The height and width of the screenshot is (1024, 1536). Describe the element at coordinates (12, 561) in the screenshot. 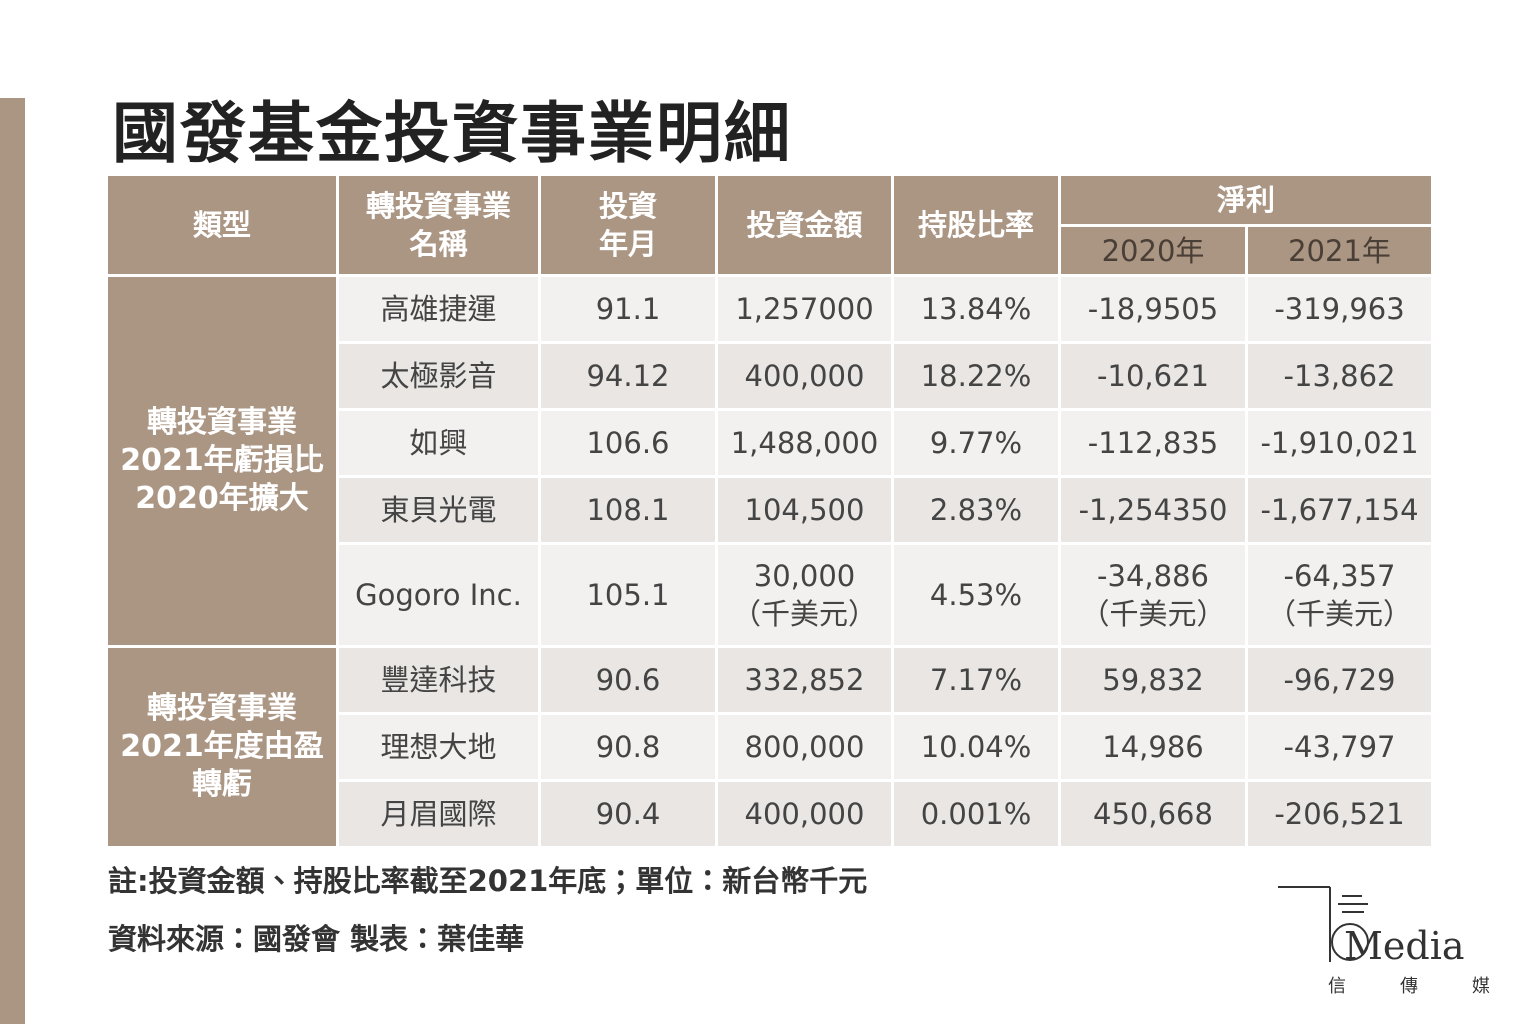

I see `side-bar` at that location.